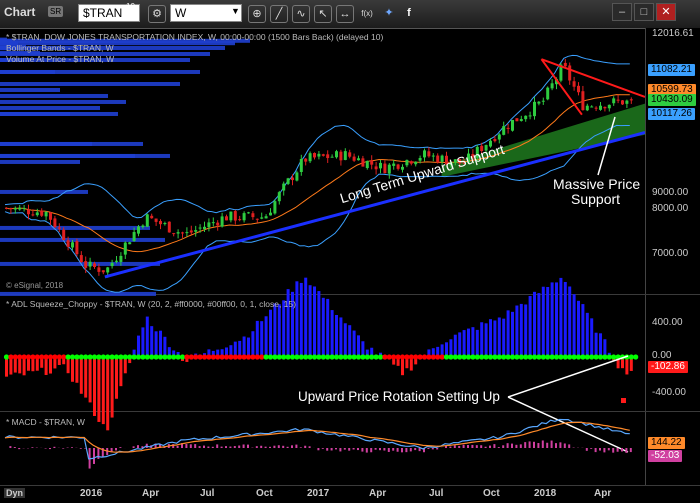  Describe the element at coordinates (666, 12) in the screenshot. I see `close-button: ✕` at that location.